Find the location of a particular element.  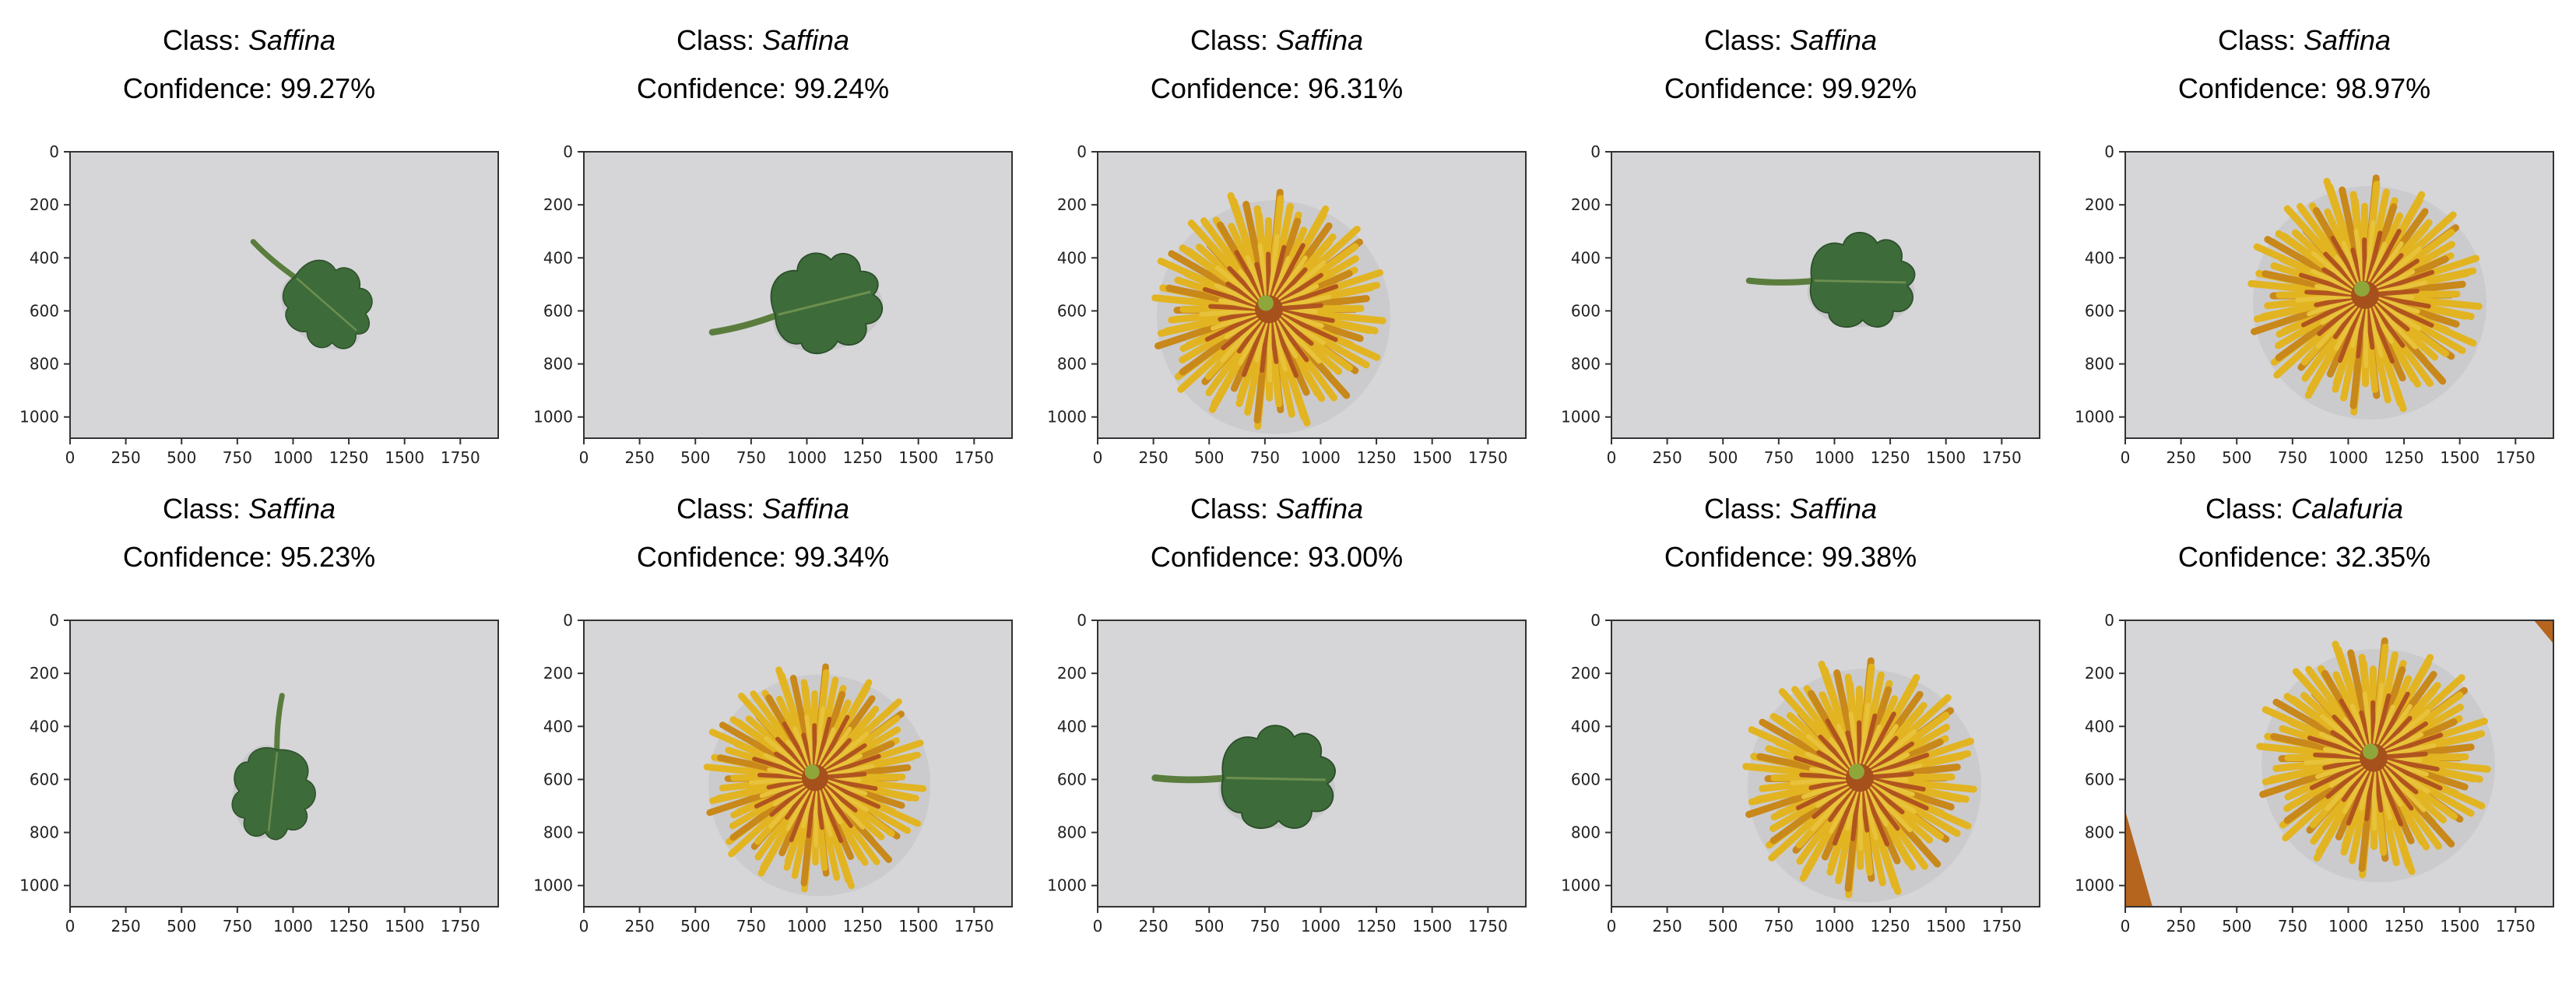

class-title: Class: Calafuria is located at coordinates (2304, 509).